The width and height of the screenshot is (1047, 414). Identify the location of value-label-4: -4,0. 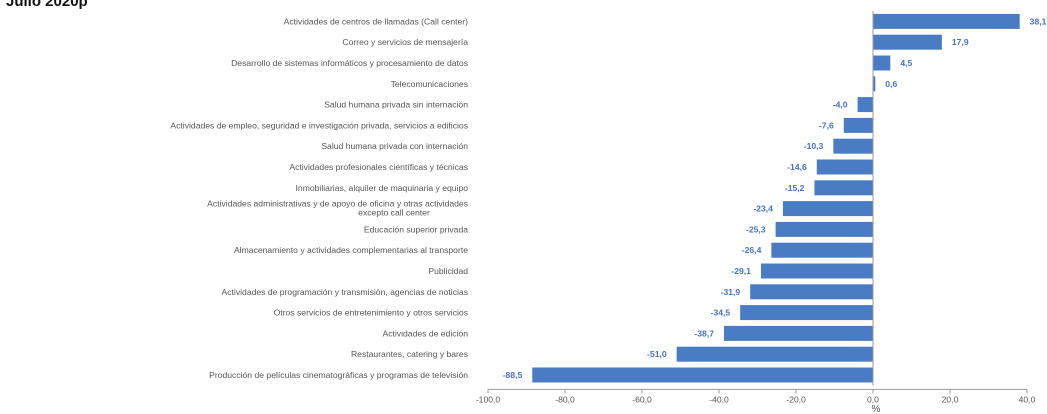
(840, 105).